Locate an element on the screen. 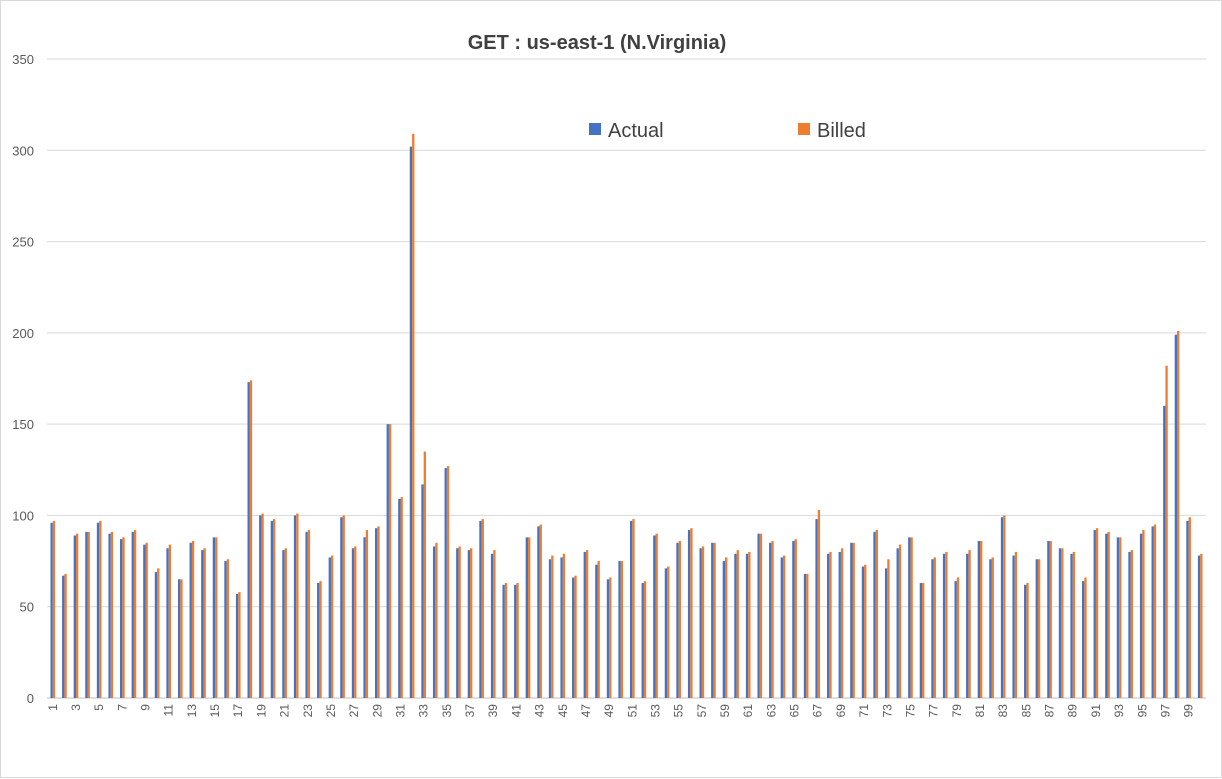  x-tick-label: 17 is located at coordinates (238, 711).